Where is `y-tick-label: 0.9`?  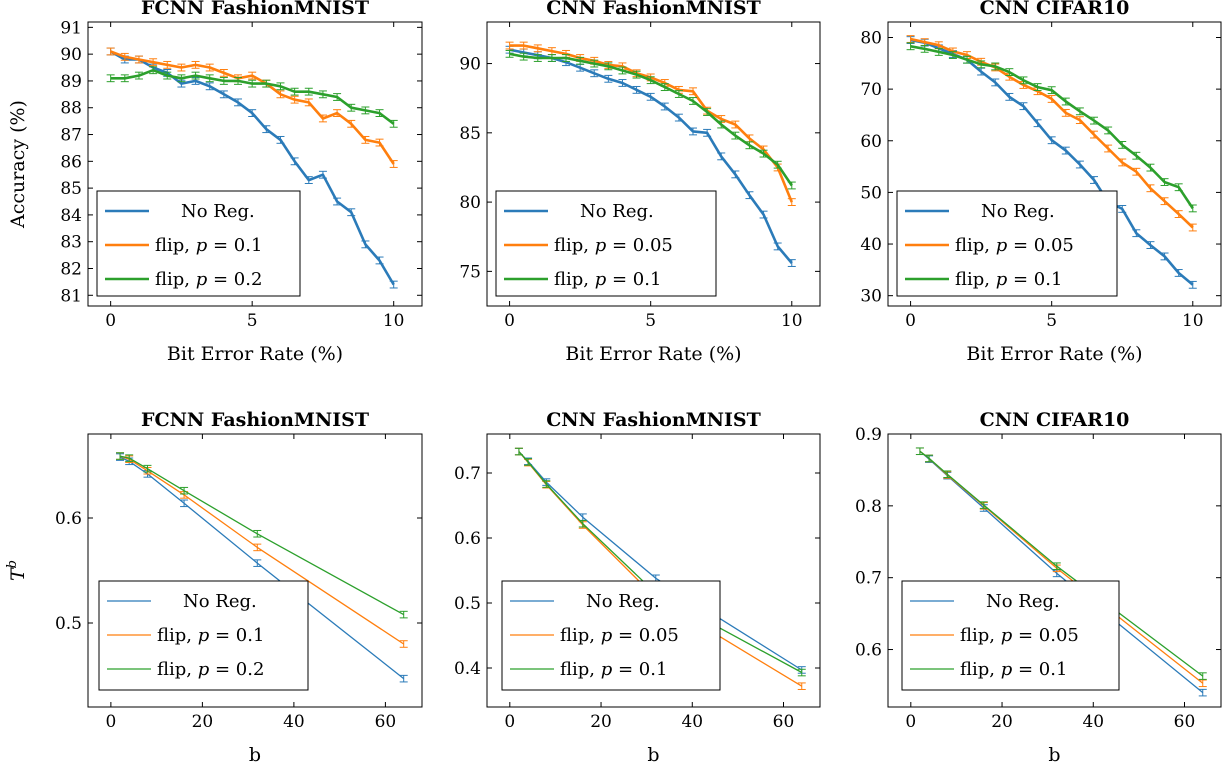 y-tick-label: 0.9 is located at coordinates (868, 435).